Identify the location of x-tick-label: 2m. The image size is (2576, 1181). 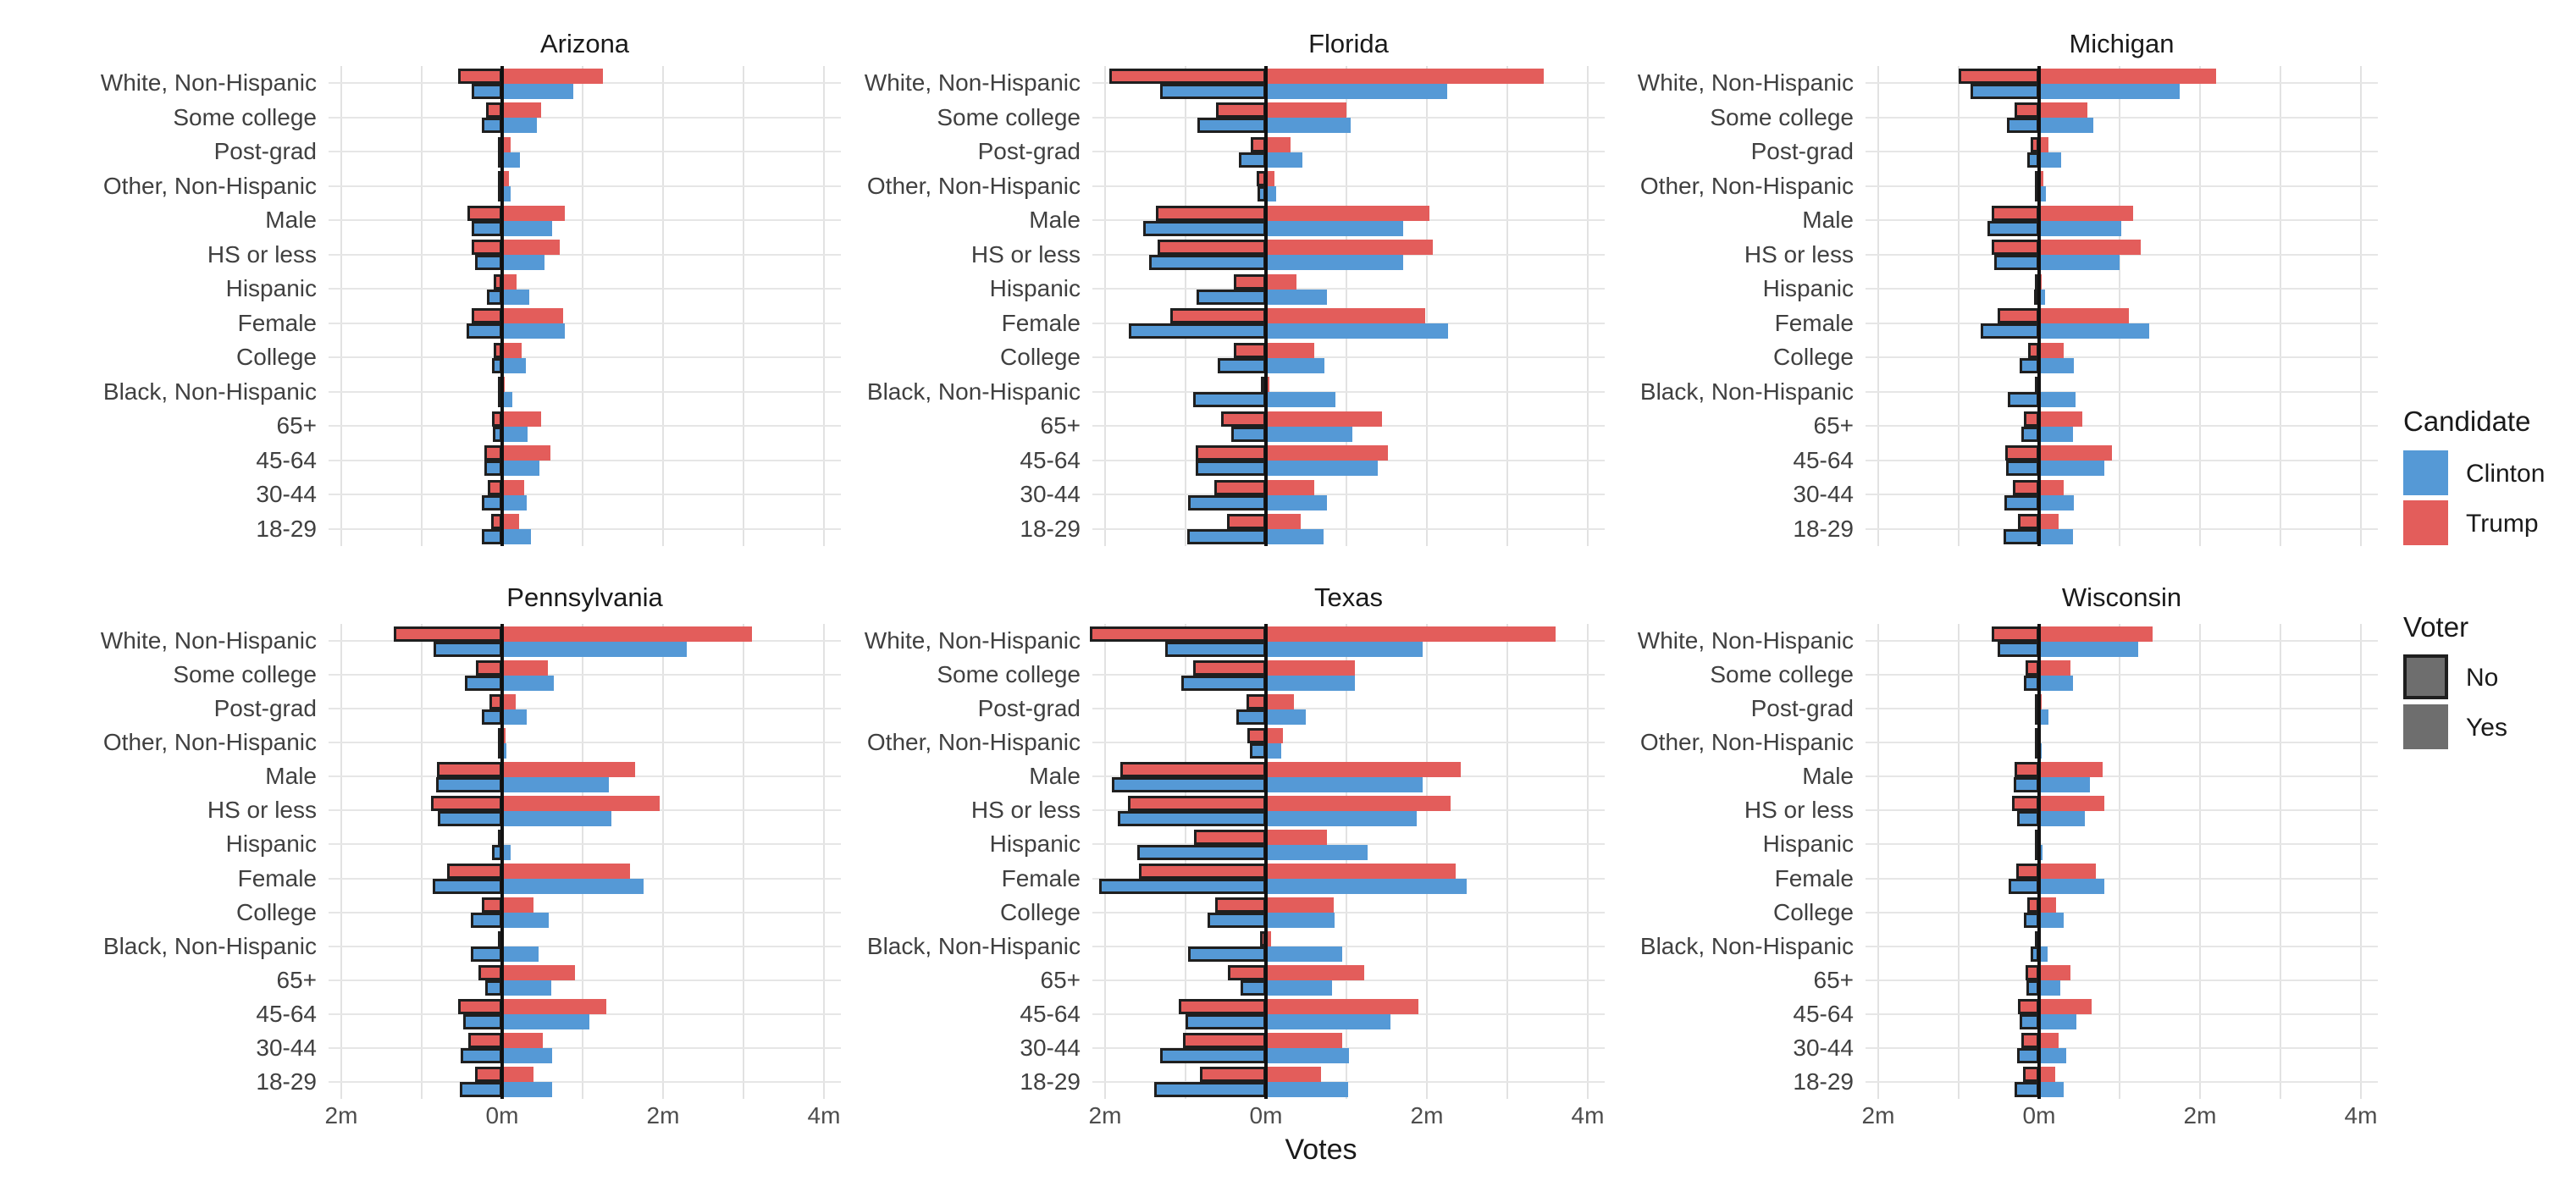
(341, 1115).